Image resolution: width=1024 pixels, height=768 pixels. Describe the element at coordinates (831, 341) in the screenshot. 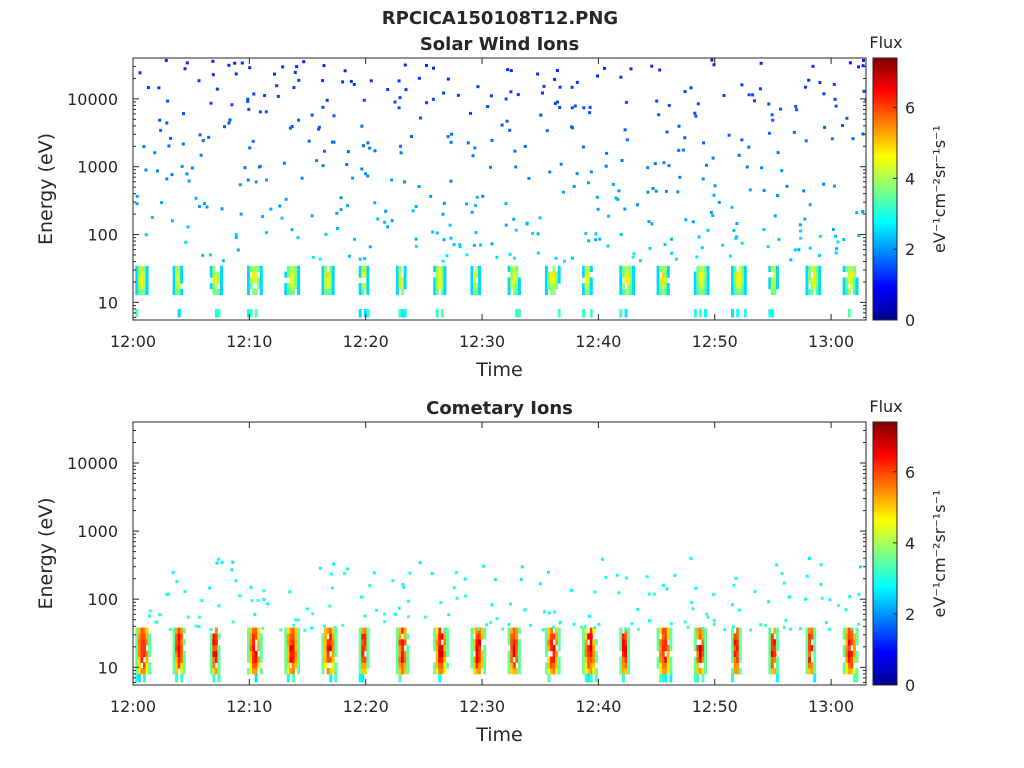

I see `x-tick-label: 13:00` at that location.